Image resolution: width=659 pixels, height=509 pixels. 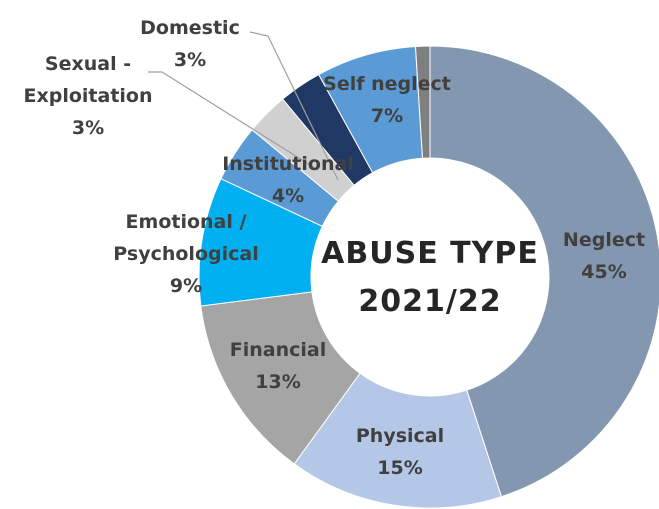 What do you see at coordinates (278, 382) in the screenshot?
I see `value-label: 13%` at bounding box center [278, 382].